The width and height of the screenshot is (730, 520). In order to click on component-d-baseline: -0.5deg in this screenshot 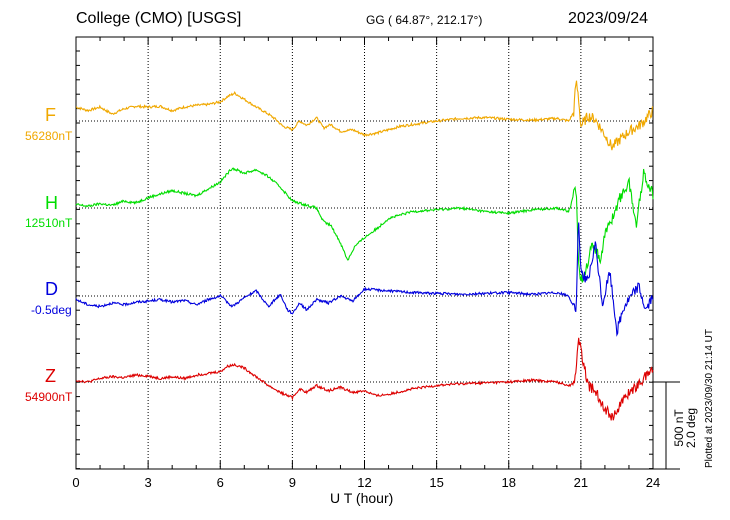, I will do `click(51, 310)`.